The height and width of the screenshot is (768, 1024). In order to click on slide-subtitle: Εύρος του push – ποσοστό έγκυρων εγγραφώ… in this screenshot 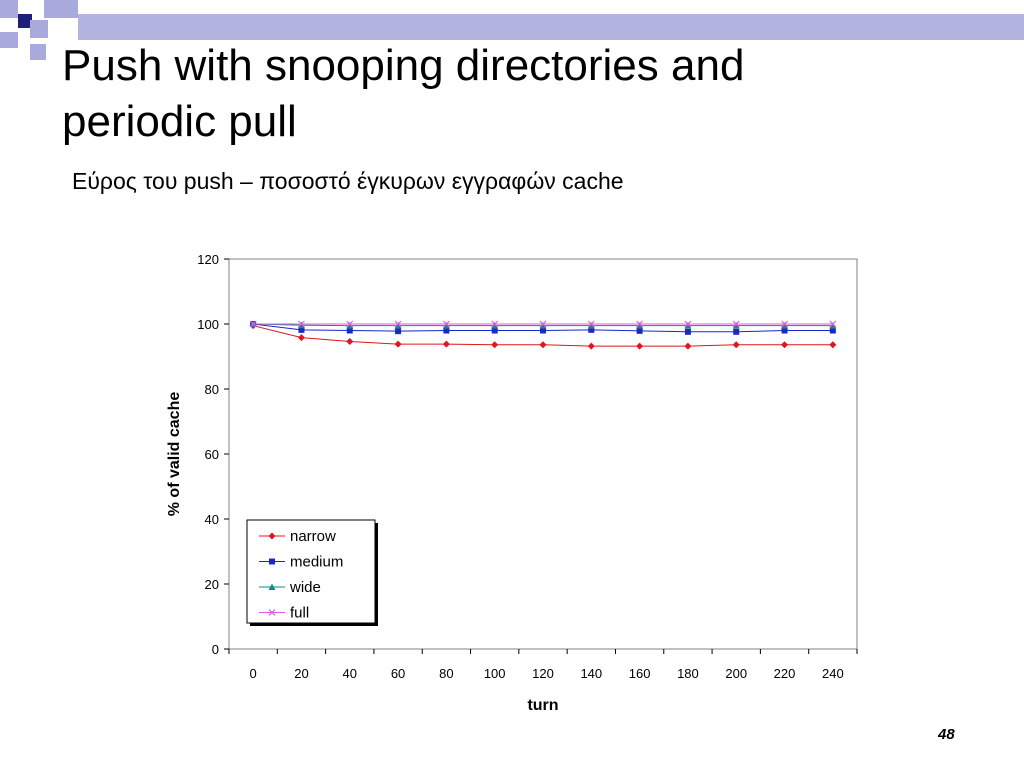, I will do `click(348, 181)`.